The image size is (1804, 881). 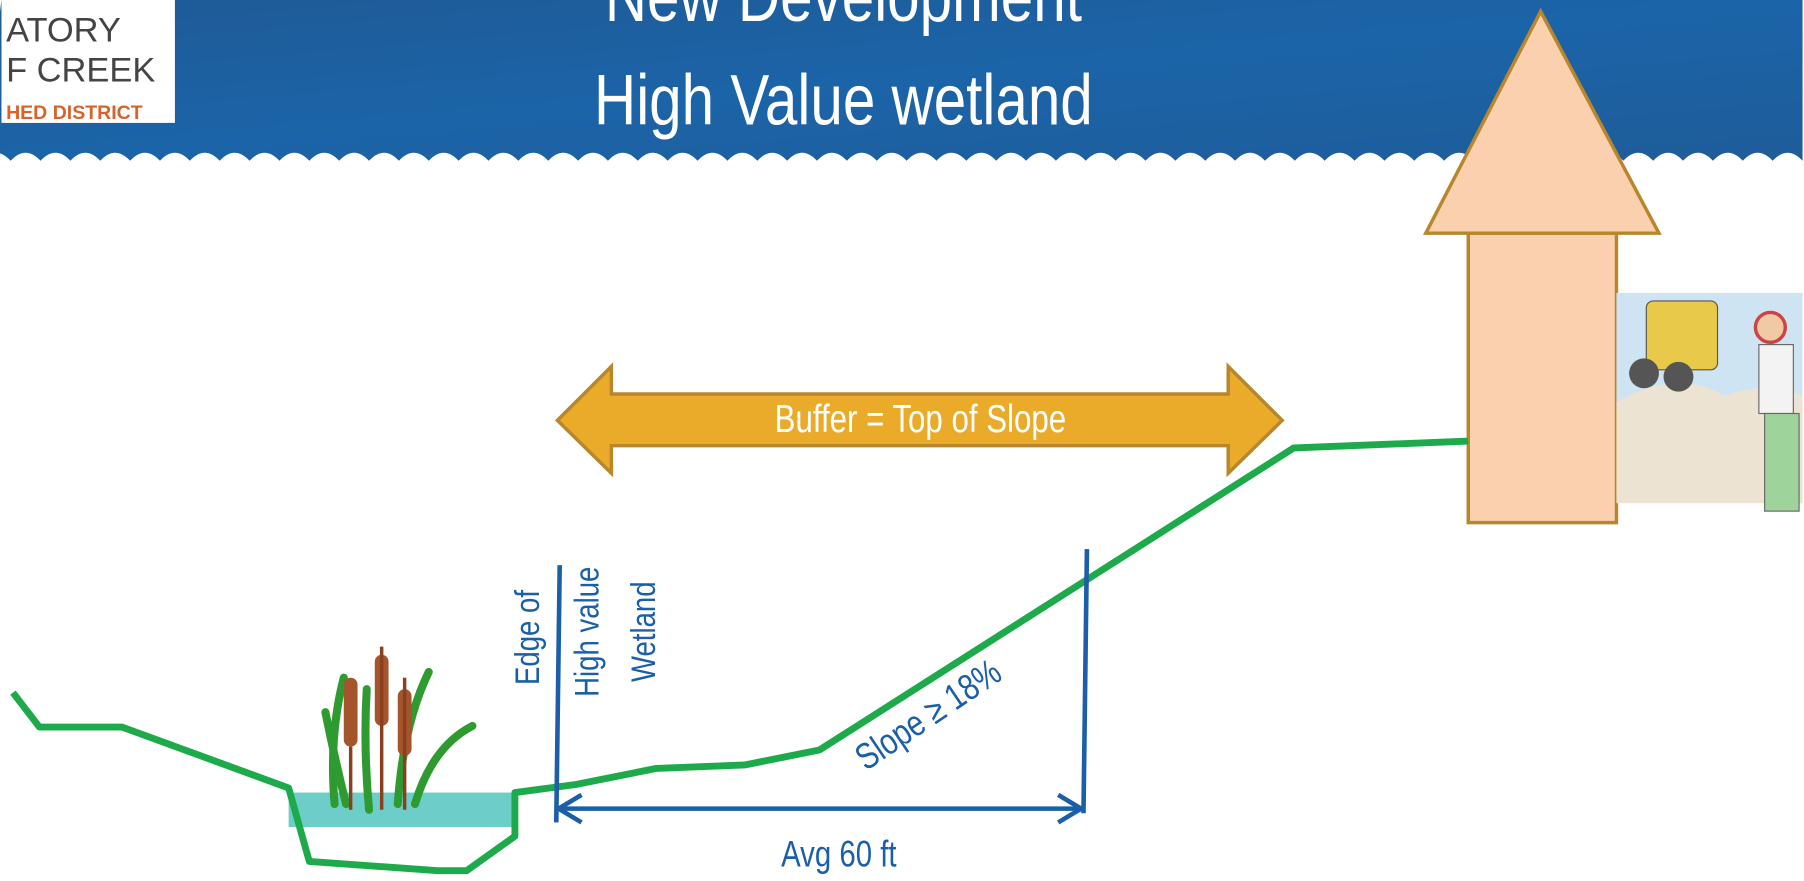 What do you see at coordinates (74, 113) in the screenshot?
I see `logo-text: HED DISTRICT` at bounding box center [74, 113].